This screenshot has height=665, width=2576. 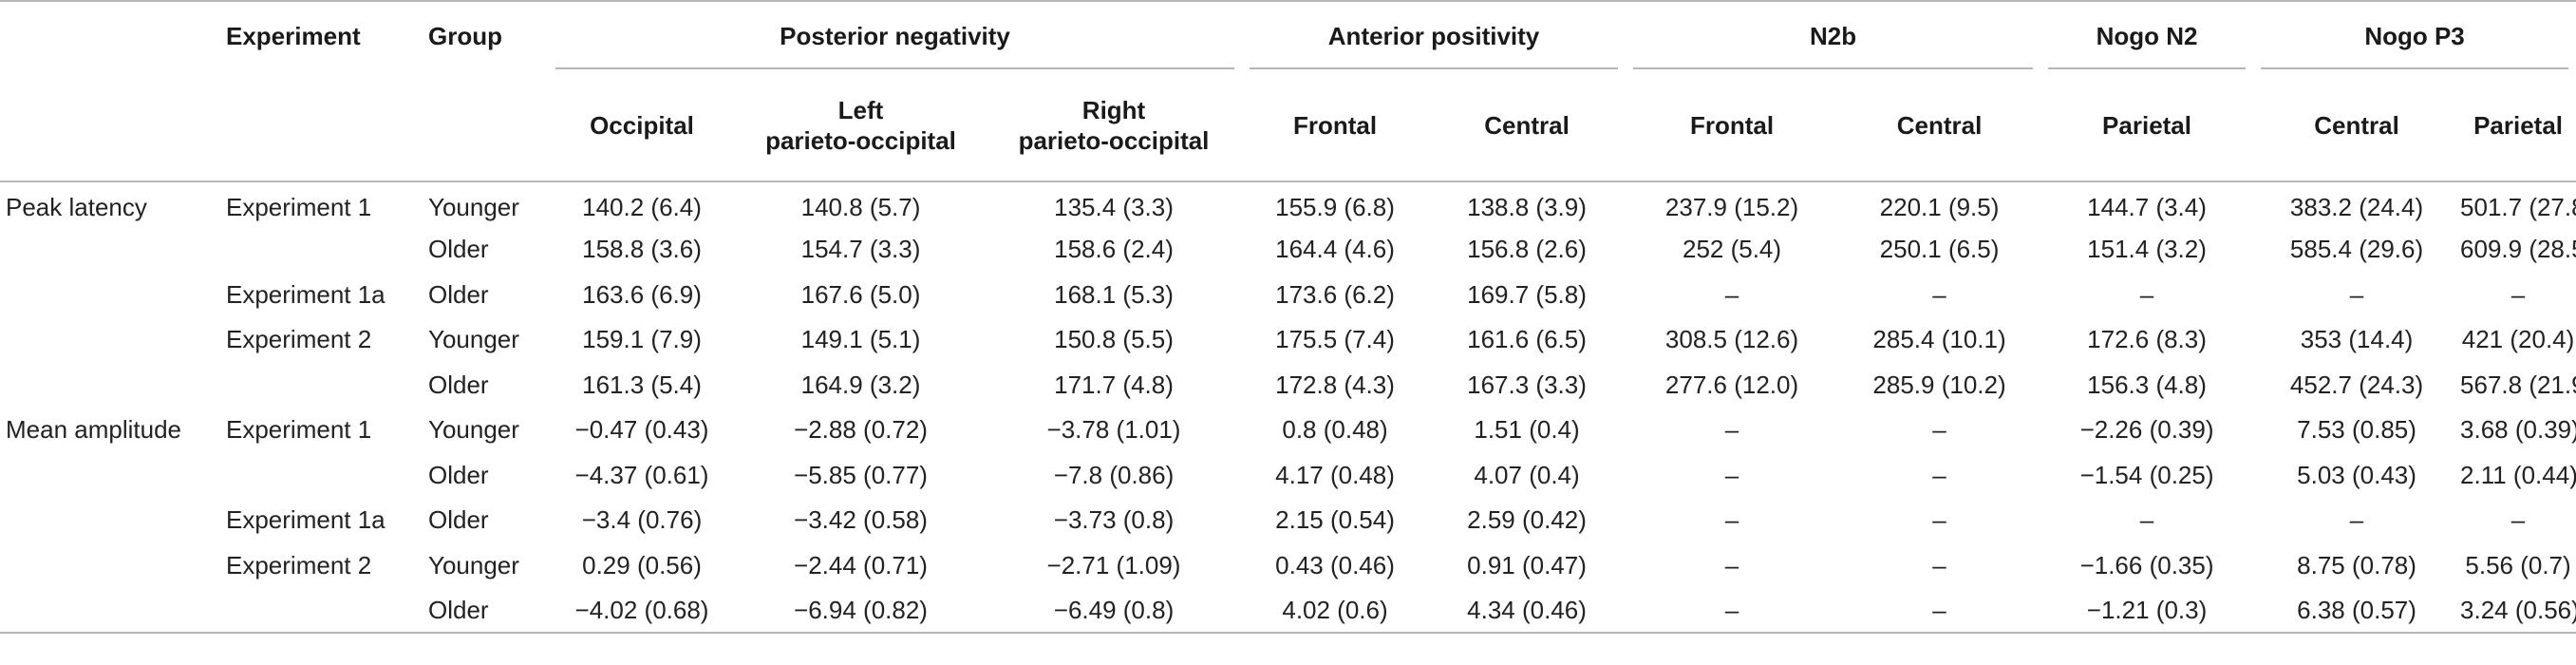 I want to click on cell-value: −6.94 (0.82), so click(x=861, y=609).